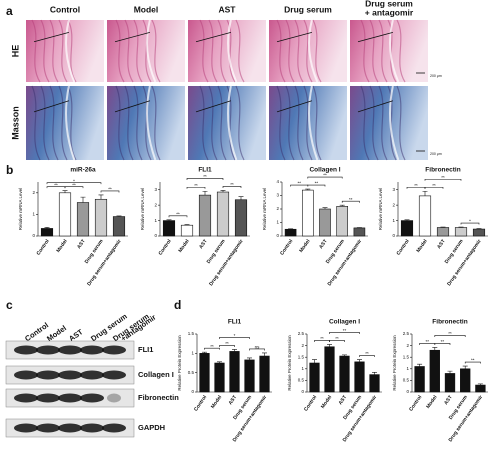 The height and width of the screenshot is (449, 500). I want to click on significance-label: ns, so click(258, 347).